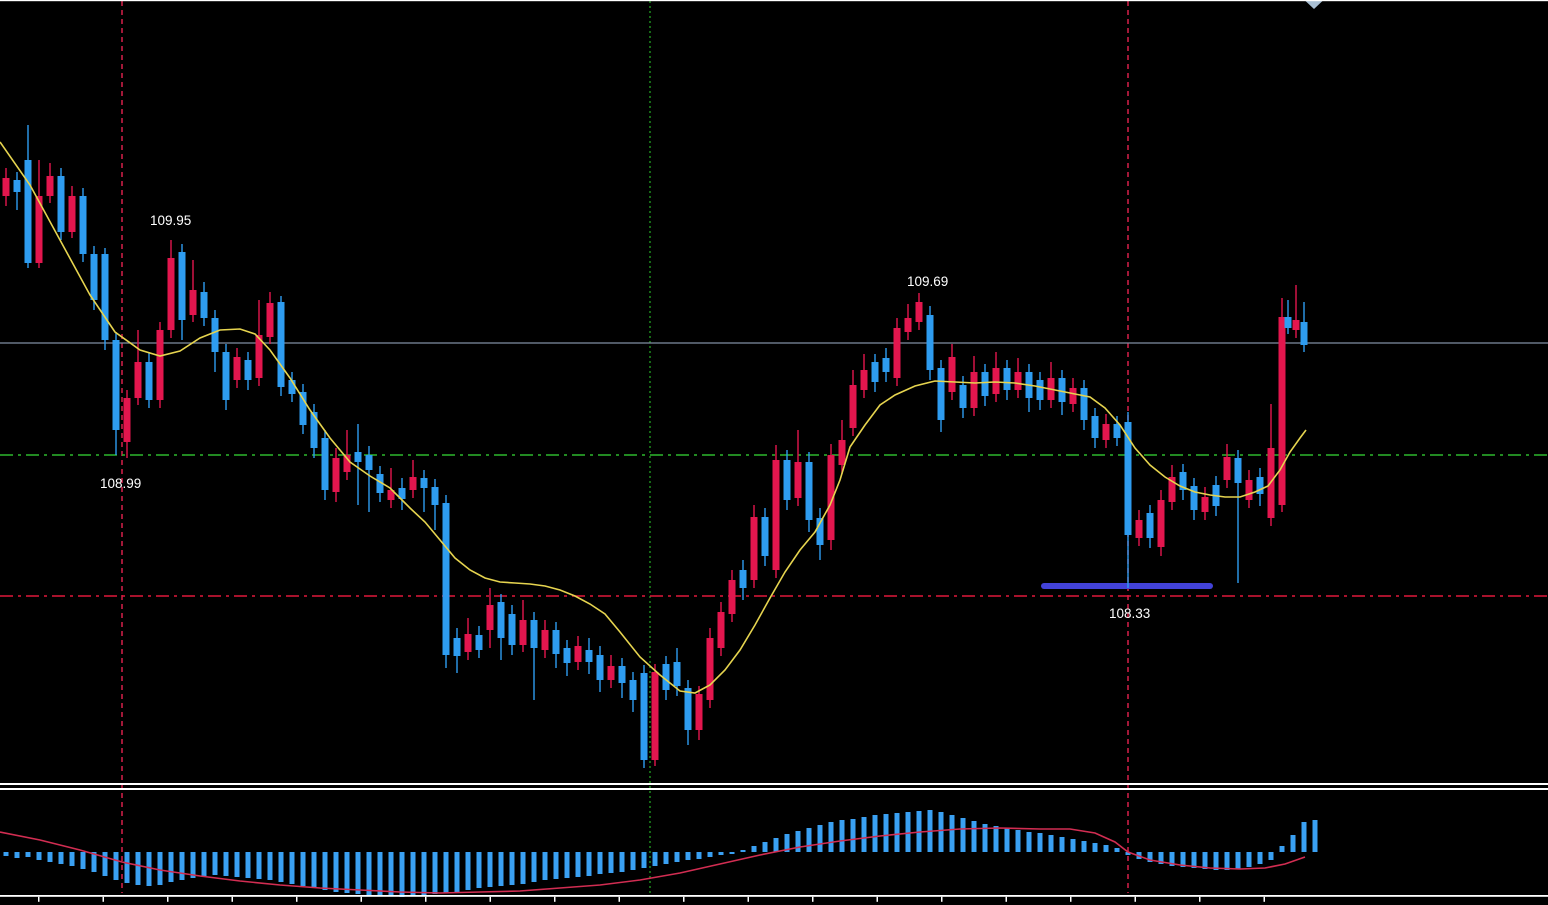 The height and width of the screenshot is (905, 1548). I want to click on signal-line, so click(653, 860).